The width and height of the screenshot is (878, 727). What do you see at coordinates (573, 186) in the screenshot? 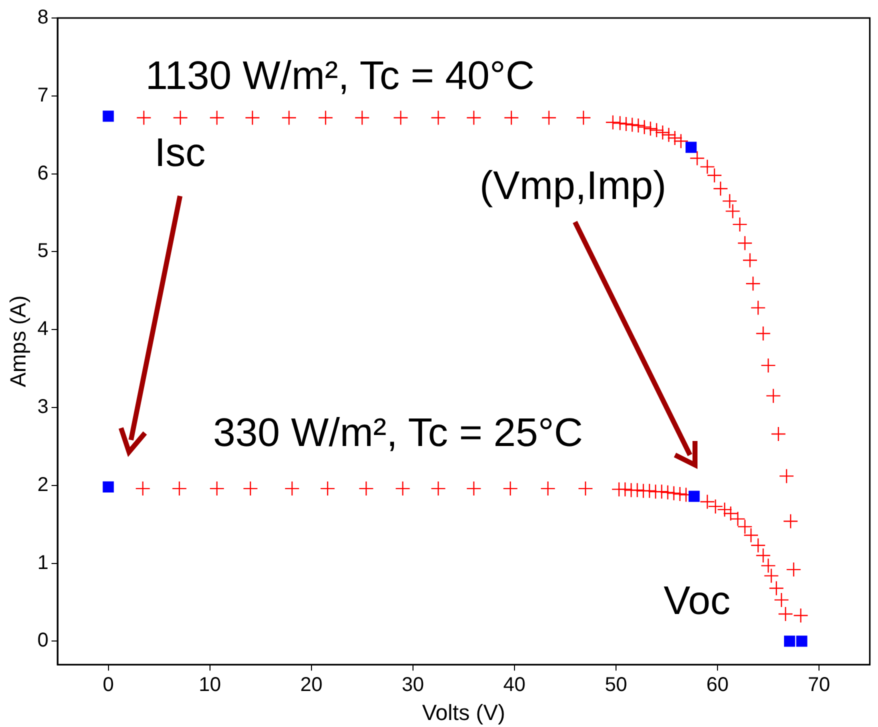
I see `annotation: (Vmp,Imp)` at bounding box center [573, 186].